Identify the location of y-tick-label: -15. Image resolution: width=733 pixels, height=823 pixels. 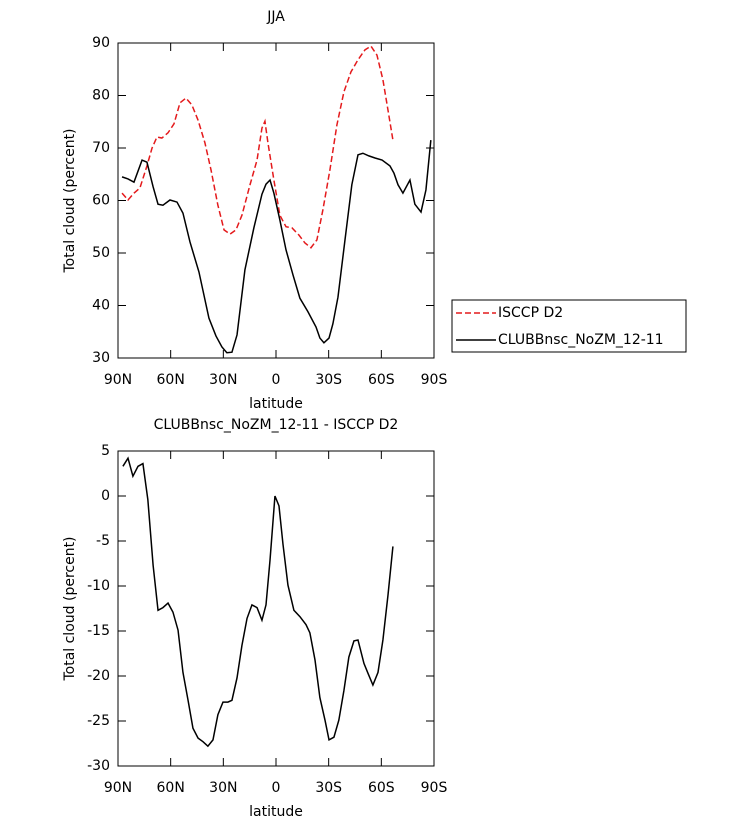
(98, 631).